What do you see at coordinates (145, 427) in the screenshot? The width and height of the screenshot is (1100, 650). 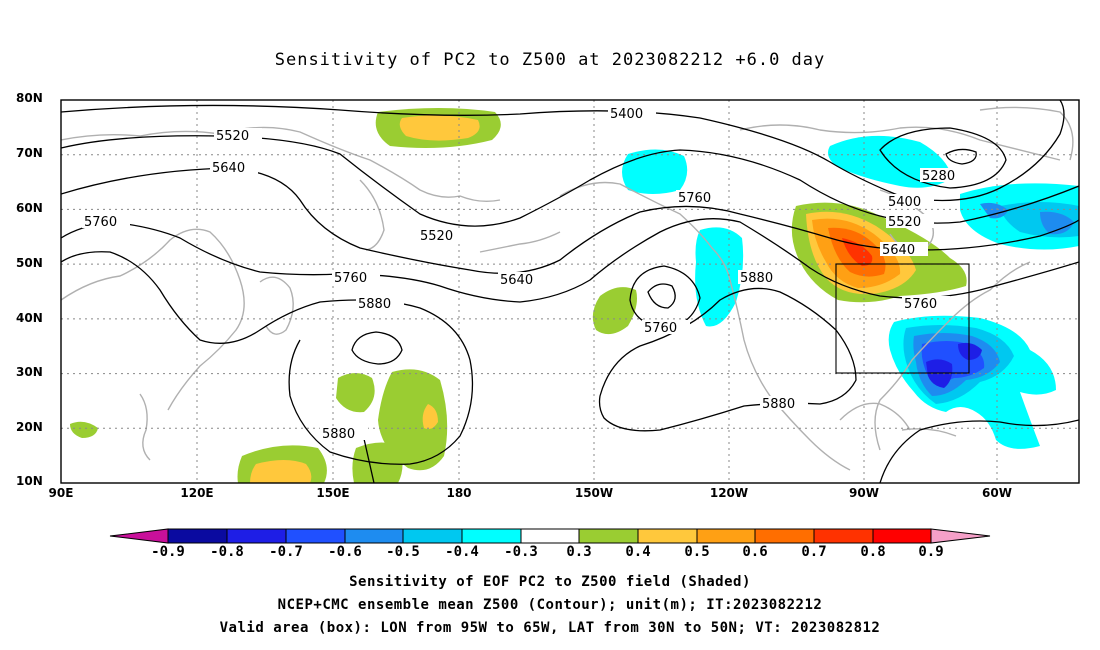 I see `coast-philippines` at bounding box center [145, 427].